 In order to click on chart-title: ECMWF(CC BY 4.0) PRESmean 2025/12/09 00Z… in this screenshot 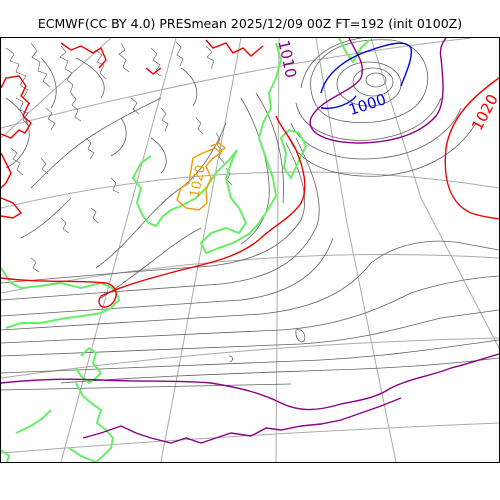, I will do `click(250, 23)`.